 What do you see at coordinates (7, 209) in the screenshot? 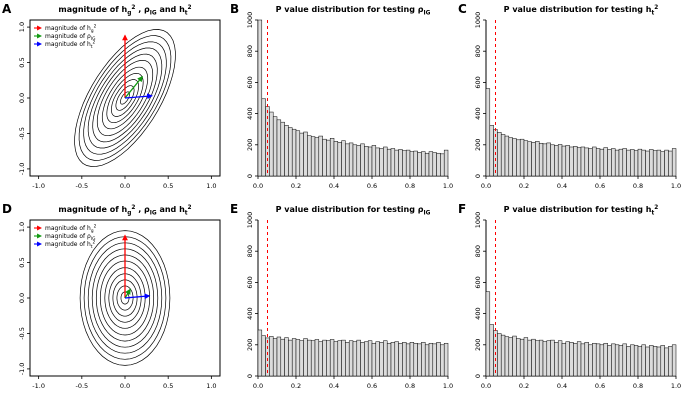
I see `panel-letter: D` at bounding box center [7, 209].